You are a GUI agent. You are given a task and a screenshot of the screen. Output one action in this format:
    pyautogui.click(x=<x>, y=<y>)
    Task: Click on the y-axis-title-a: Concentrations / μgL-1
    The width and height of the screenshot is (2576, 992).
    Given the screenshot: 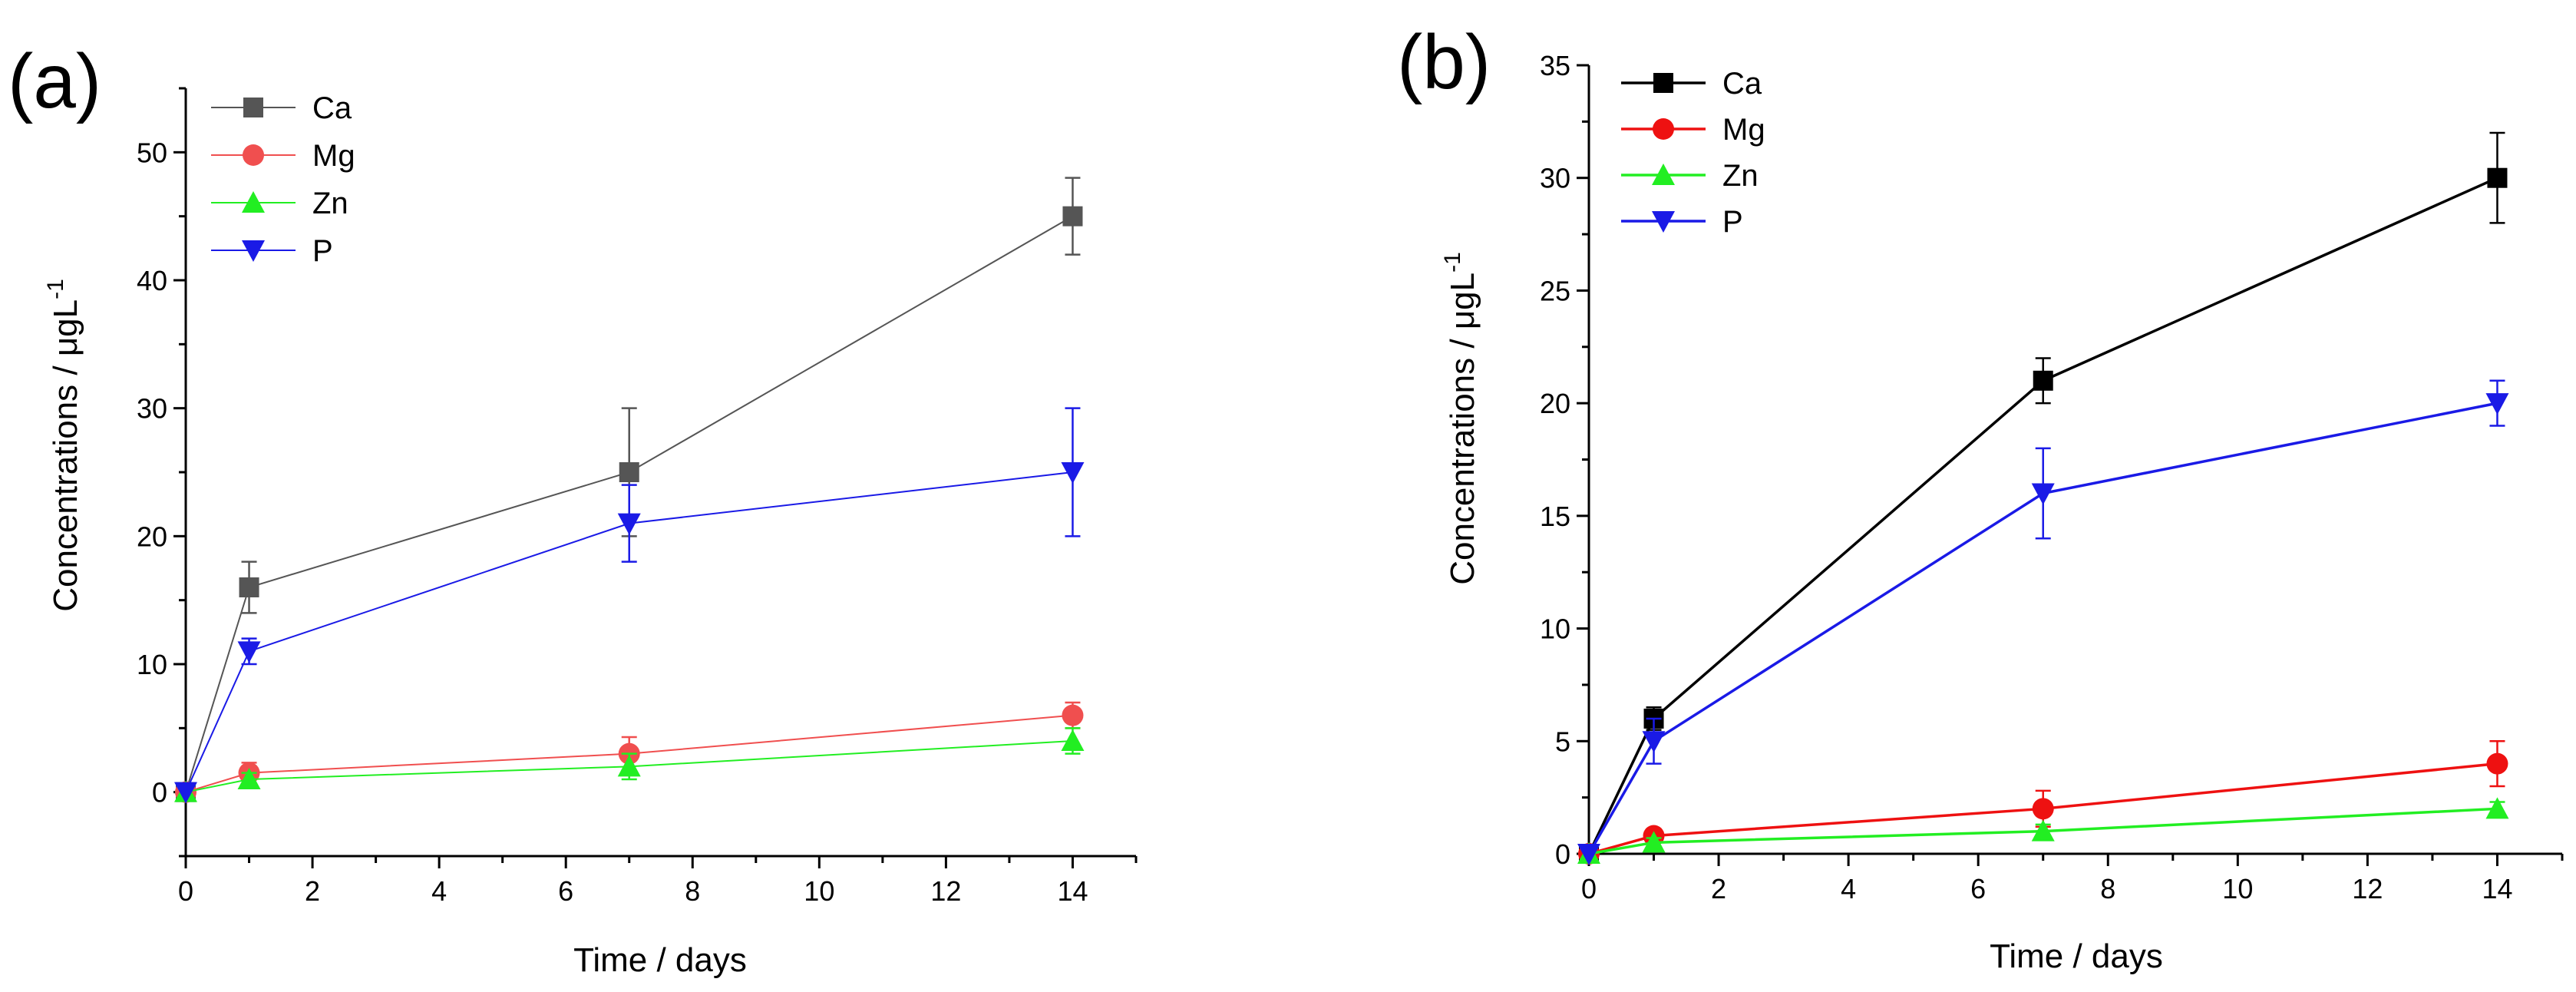 What is the action you would take?
    pyautogui.click(x=63, y=446)
    